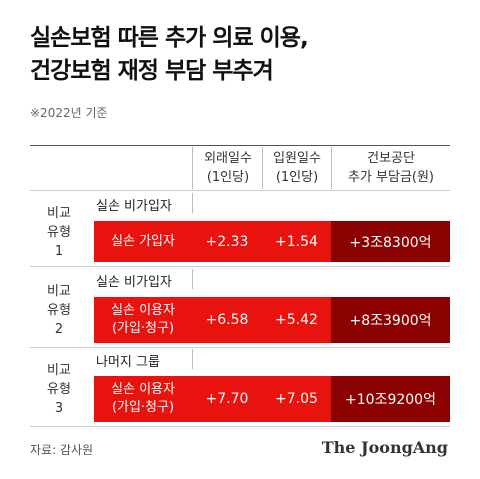 Image resolution: width=480 pixels, height=479 pixels. I want to click on table-top-rule, so click(240, 145).